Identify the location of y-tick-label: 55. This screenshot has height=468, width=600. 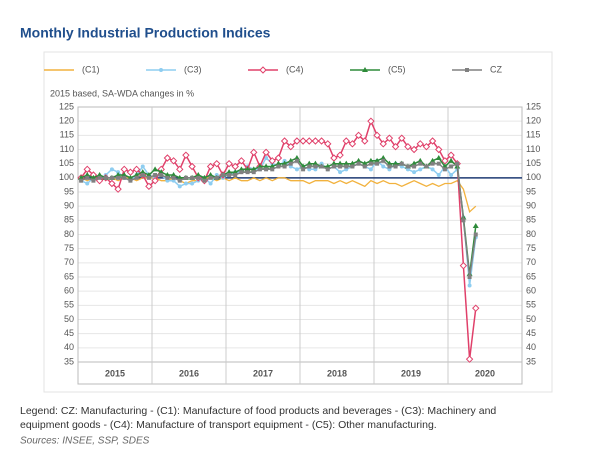
(69, 305).